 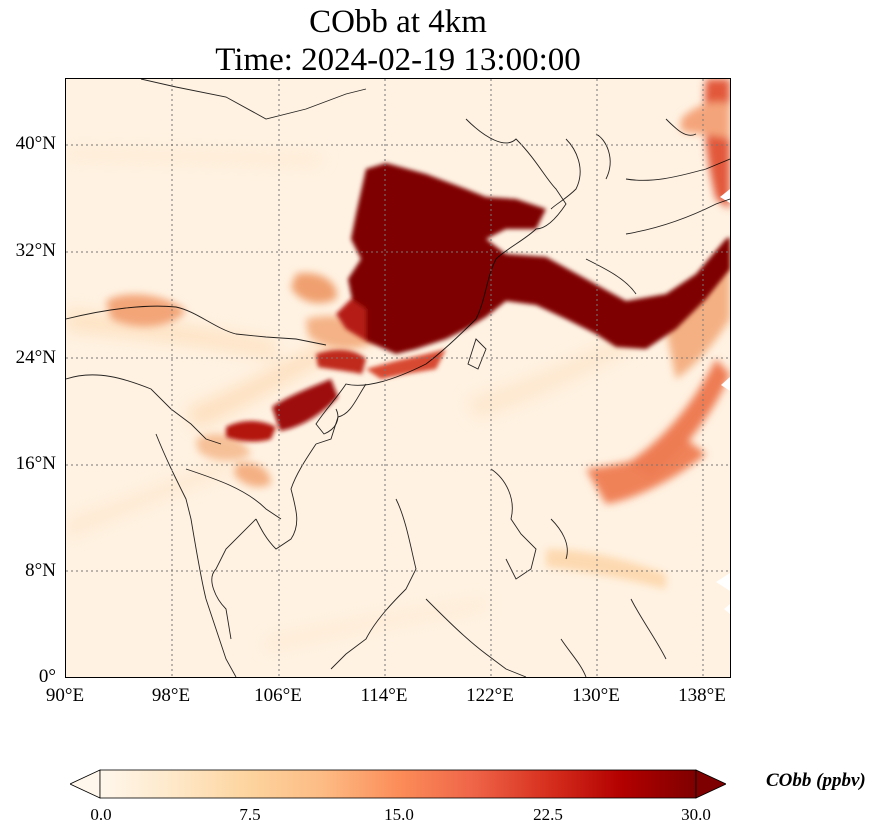 What do you see at coordinates (35, 250) in the screenshot?
I see `lat-tick-label: 32°N` at bounding box center [35, 250].